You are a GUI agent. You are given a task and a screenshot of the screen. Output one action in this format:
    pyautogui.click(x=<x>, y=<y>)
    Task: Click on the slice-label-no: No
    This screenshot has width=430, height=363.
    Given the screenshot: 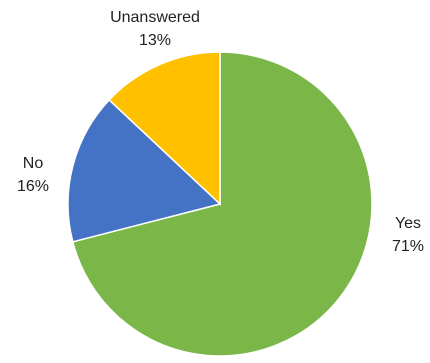 What is the action you would take?
    pyautogui.click(x=33, y=163)
    